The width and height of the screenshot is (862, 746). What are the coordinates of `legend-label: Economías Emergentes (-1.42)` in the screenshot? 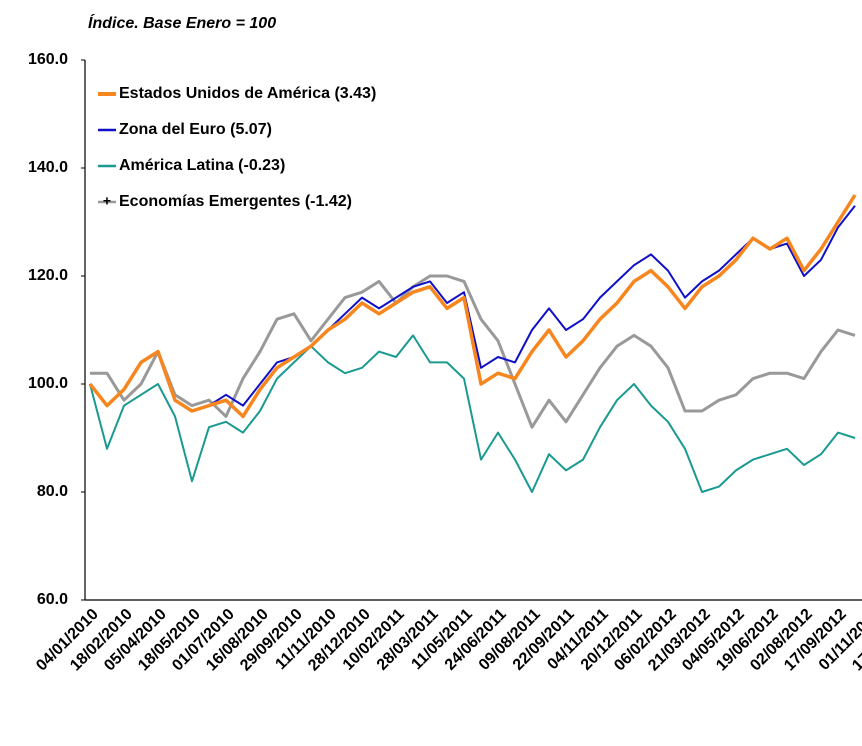 It's located at (235, 201).